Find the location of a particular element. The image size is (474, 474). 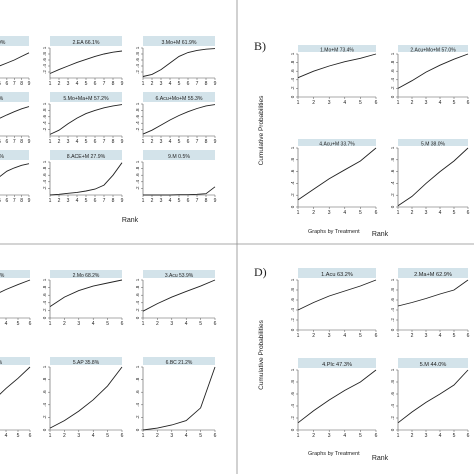

subplot-title: 5.M 44.0% is located at coordinates (433, 365).